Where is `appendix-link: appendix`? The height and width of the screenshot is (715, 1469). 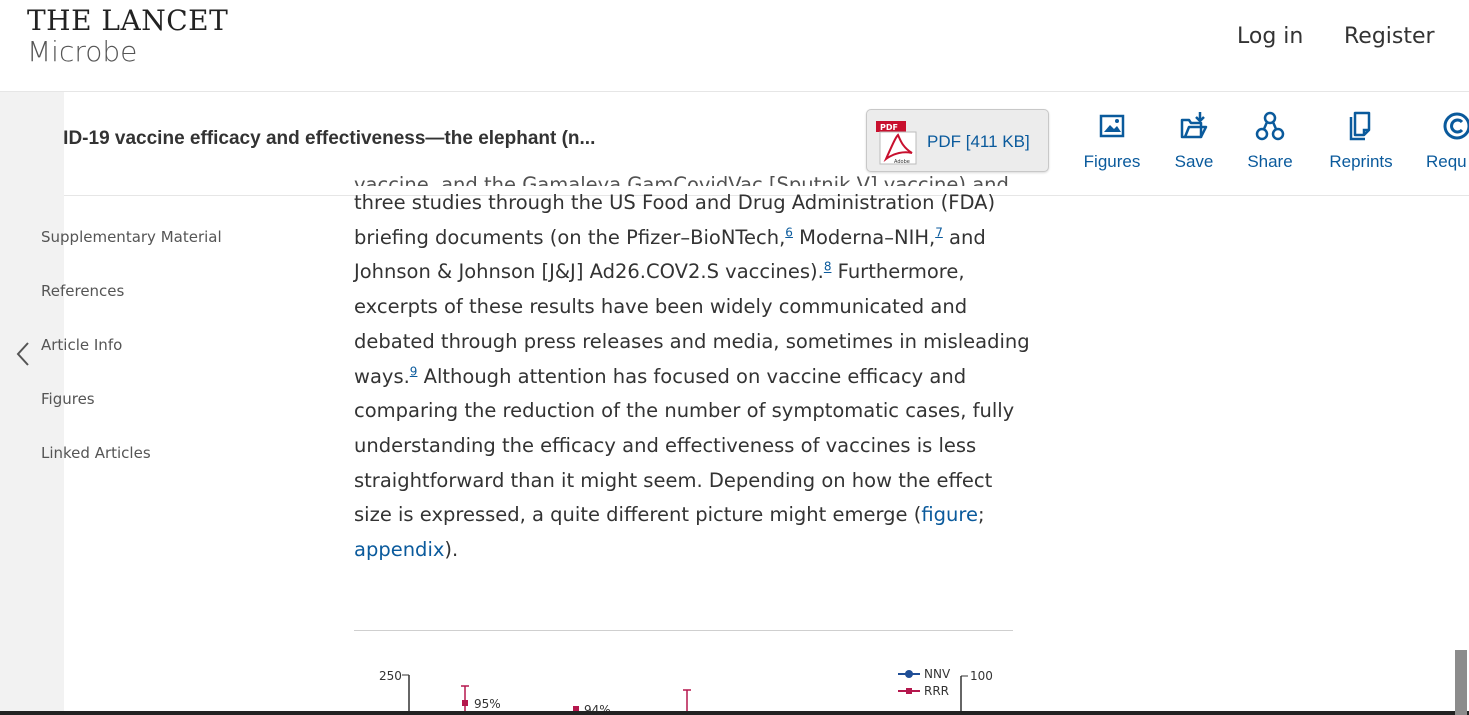
appendix-link: appendix is located at coordinates (399, 550).